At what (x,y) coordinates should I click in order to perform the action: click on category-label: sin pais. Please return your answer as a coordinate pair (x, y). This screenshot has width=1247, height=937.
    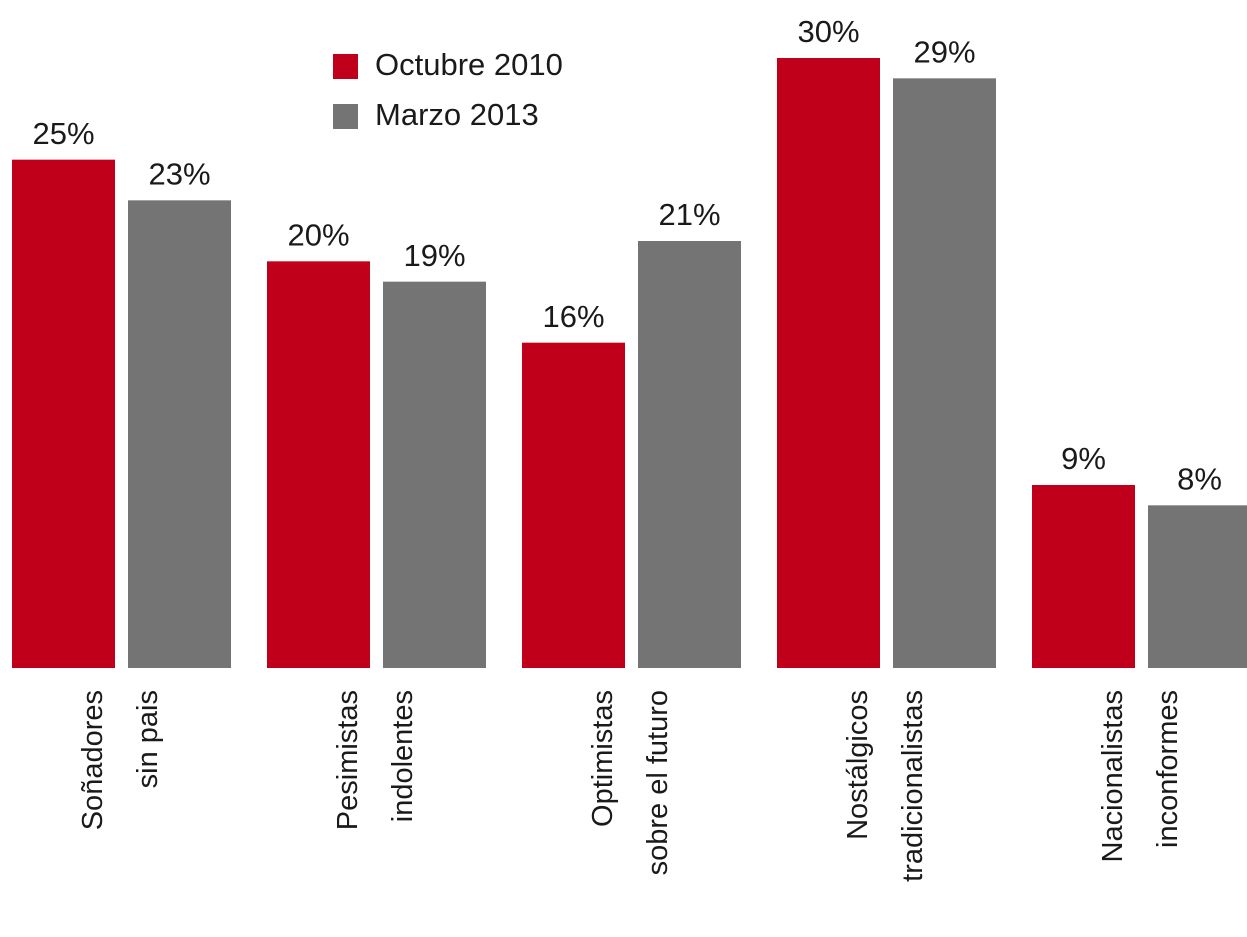
    Looking at the image, I should click on (148, 739).